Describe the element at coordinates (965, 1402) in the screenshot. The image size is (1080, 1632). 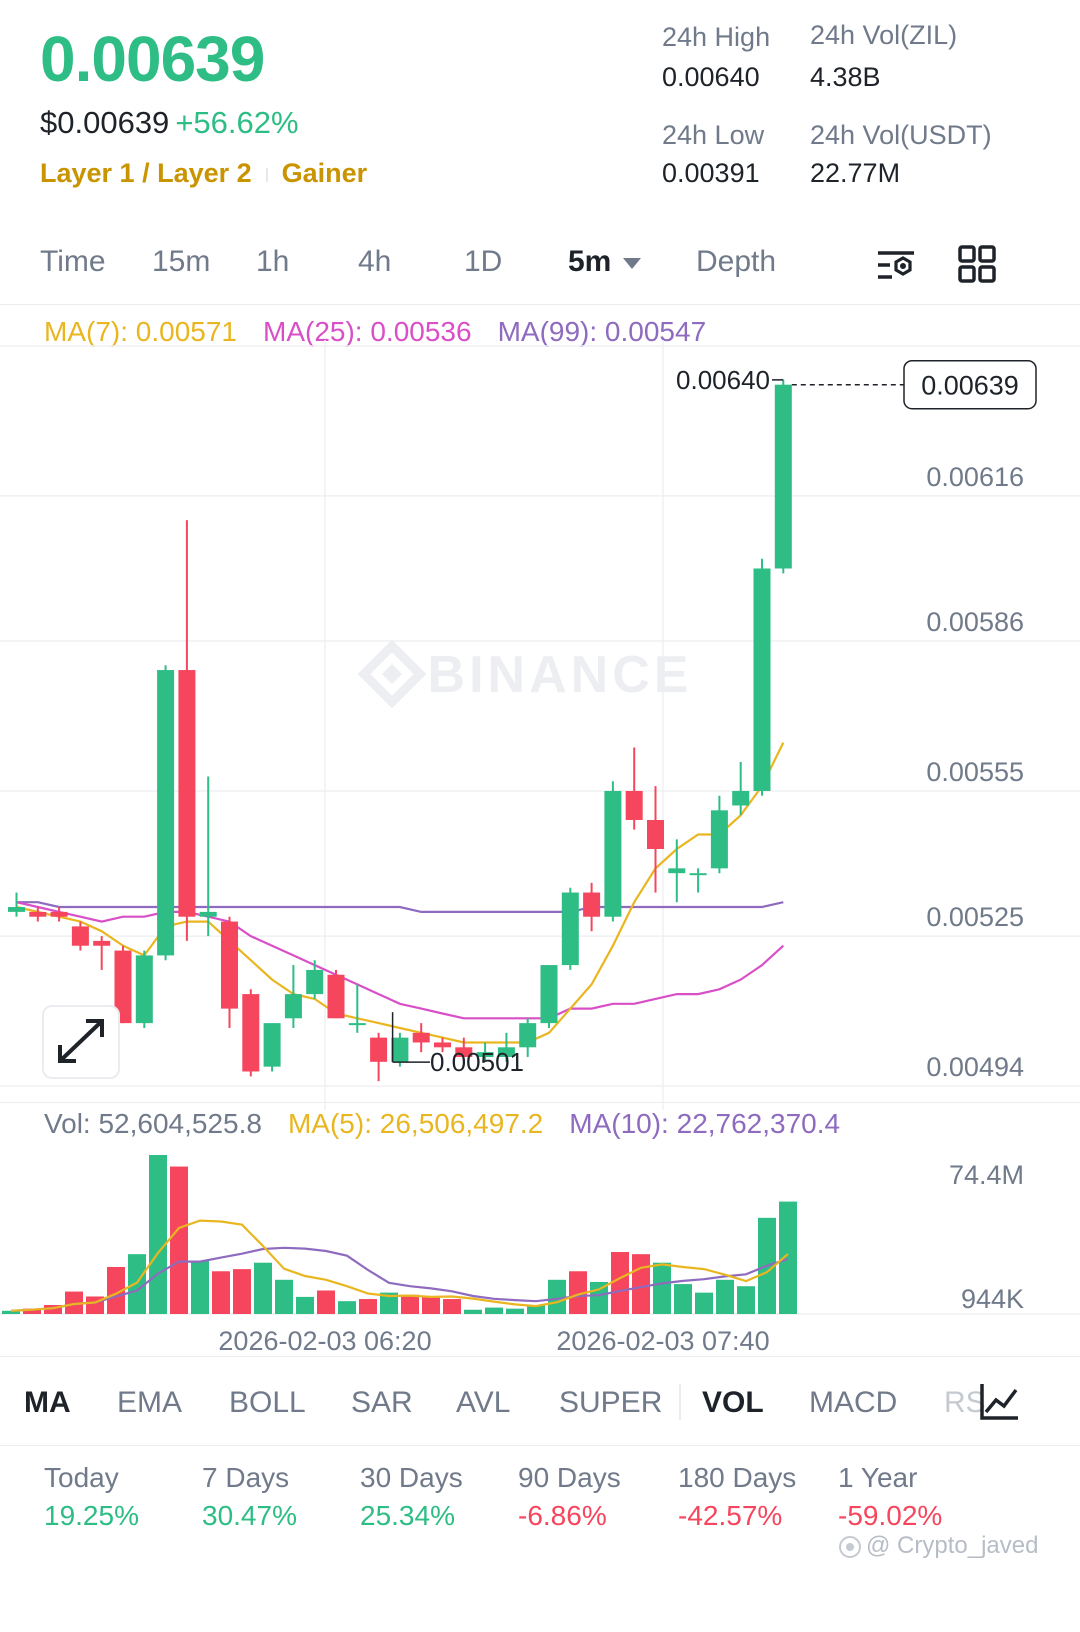
I see `ind-tab-rsi: RS` at that location.